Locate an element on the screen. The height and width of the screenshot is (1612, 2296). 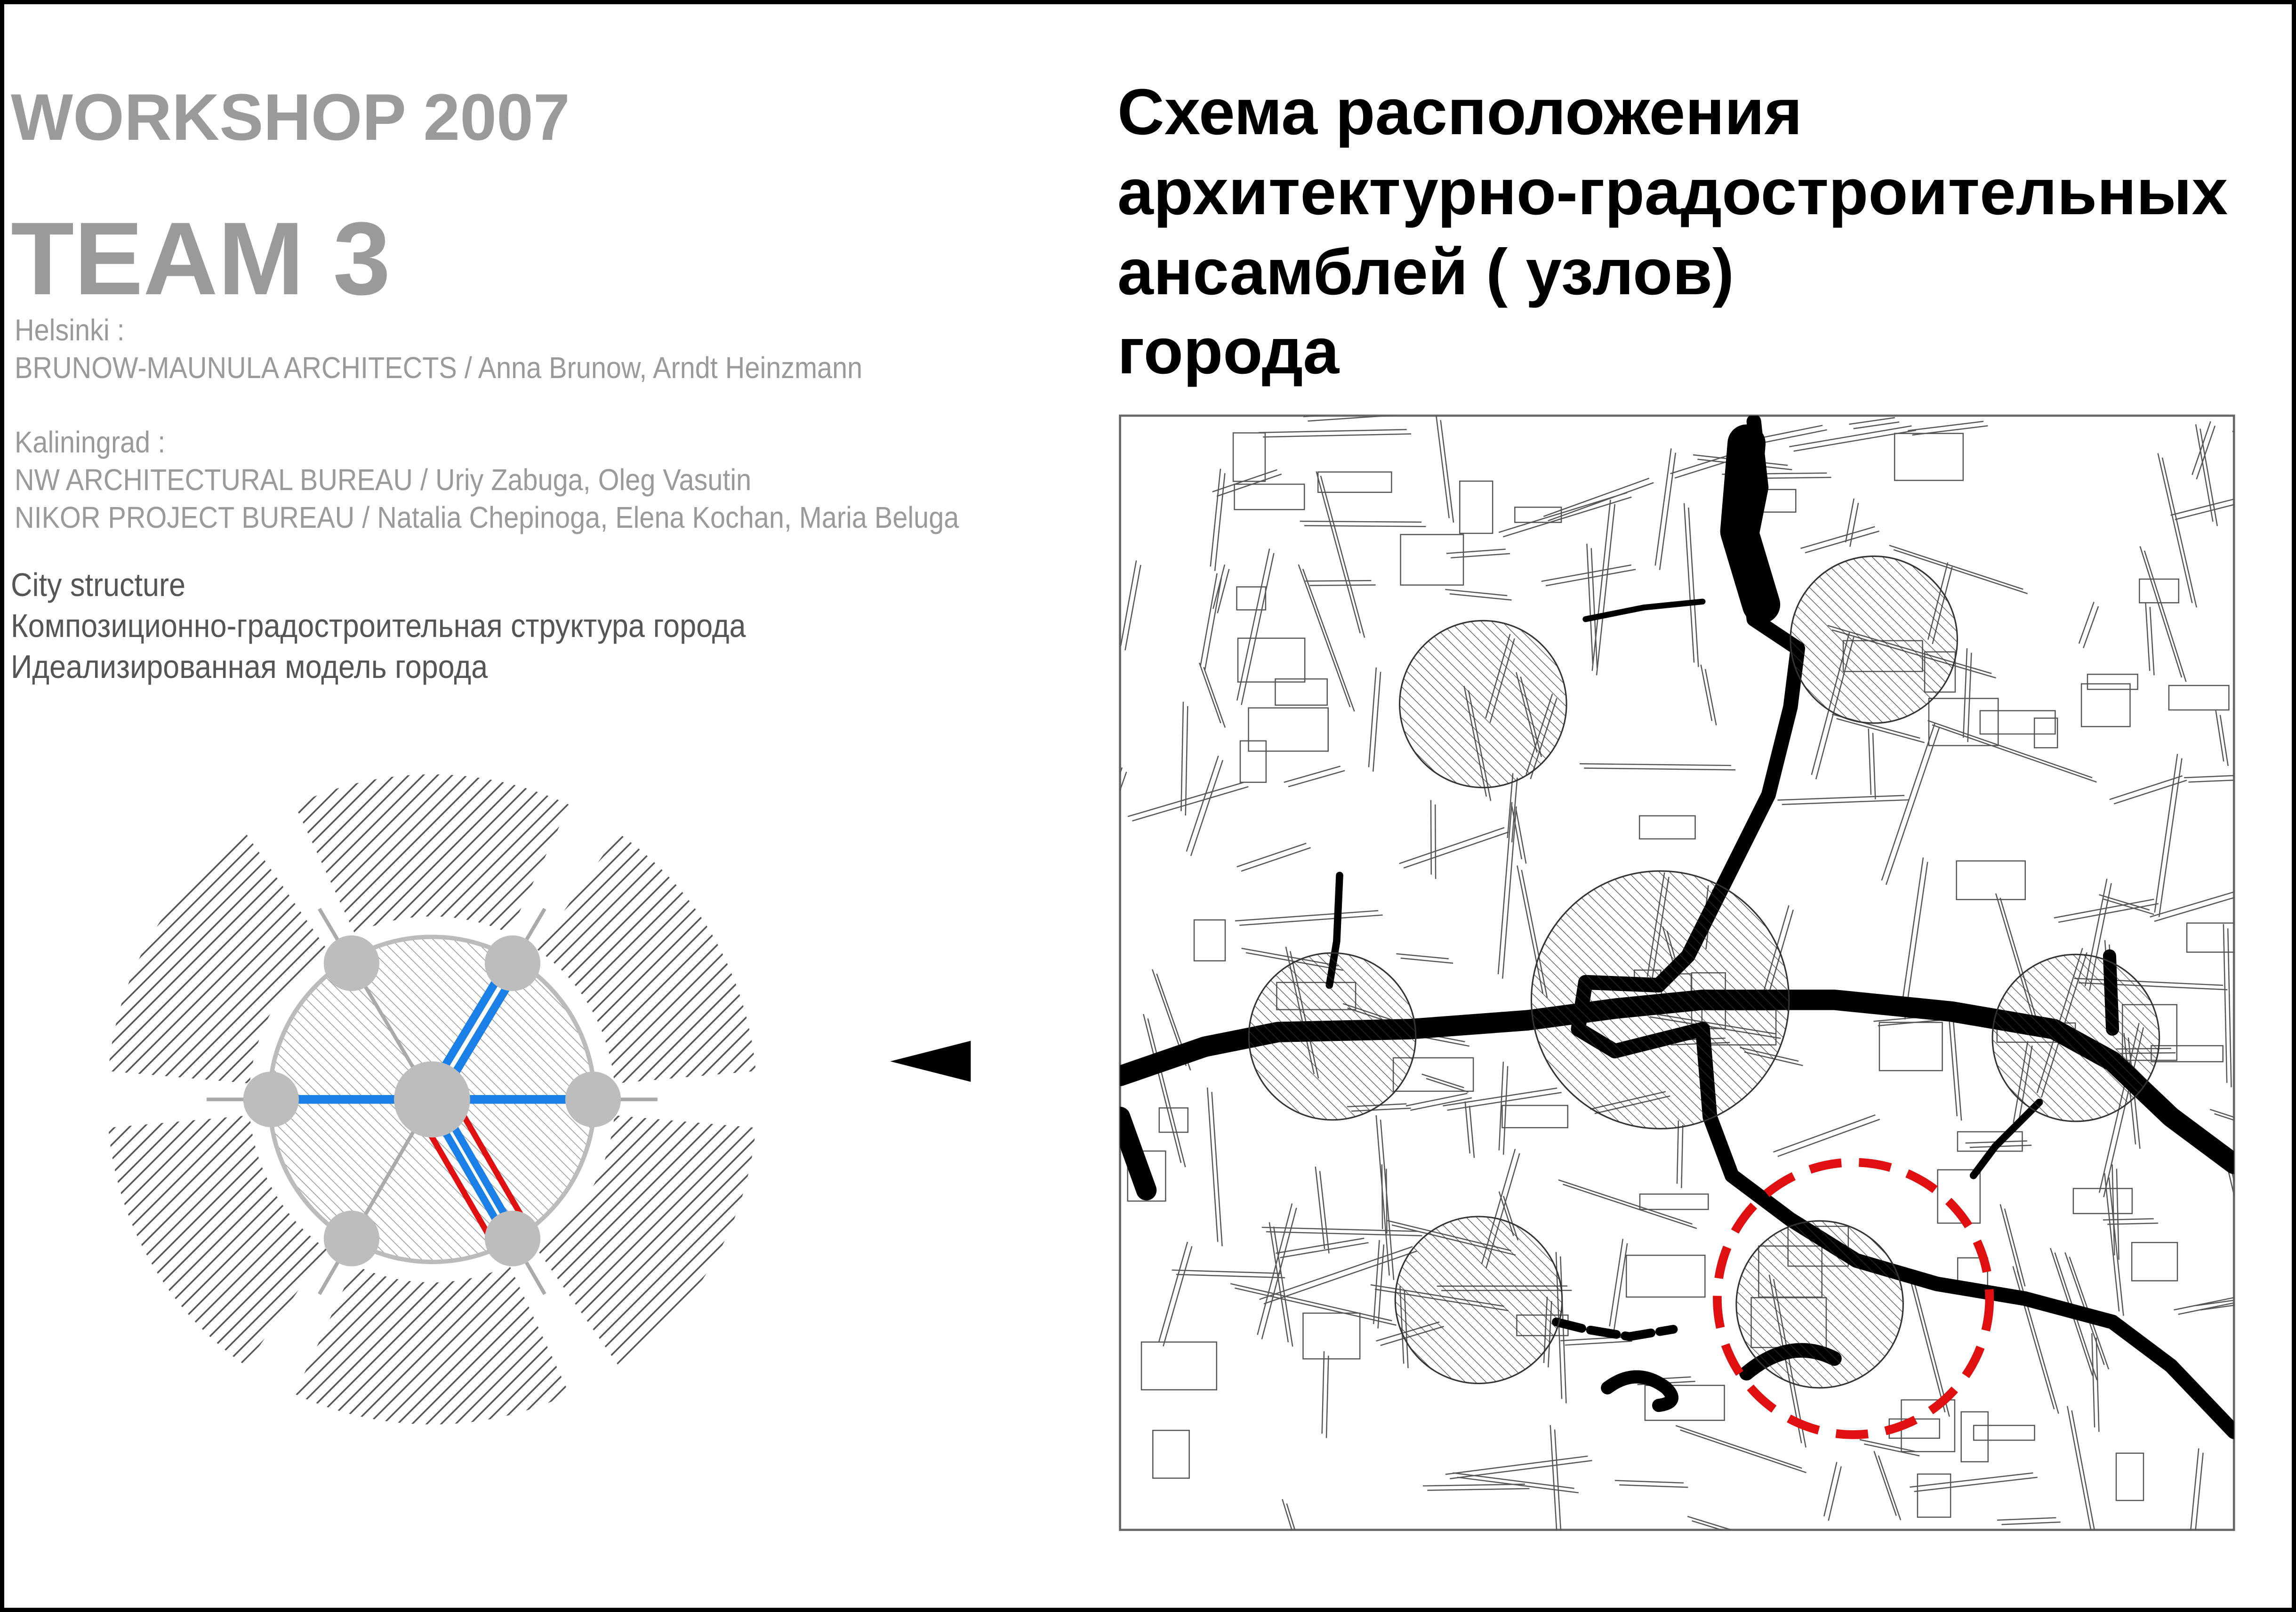
map-title-line-2: архитектурно-градостроительных is located at coordinates (1673, 192).